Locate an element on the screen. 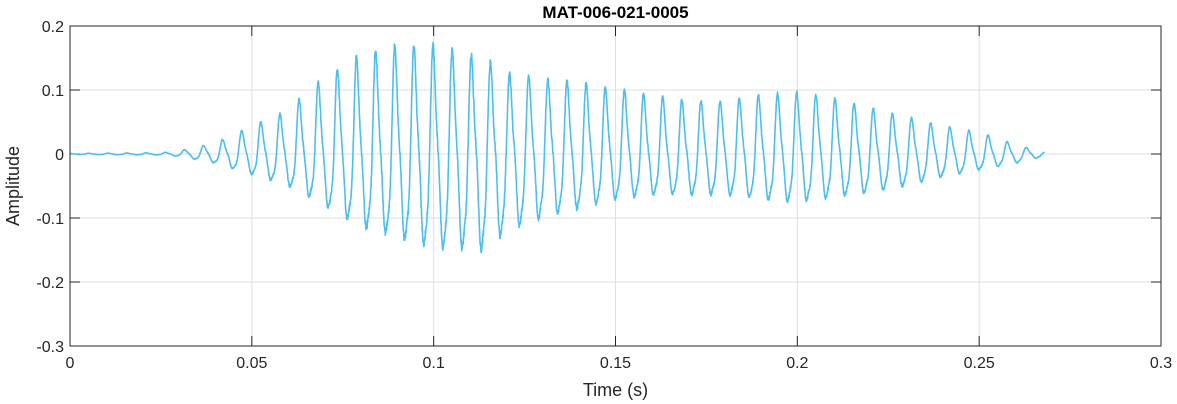  chart-title: MAT-006-021-0005 is located at coordinates (615, 12).